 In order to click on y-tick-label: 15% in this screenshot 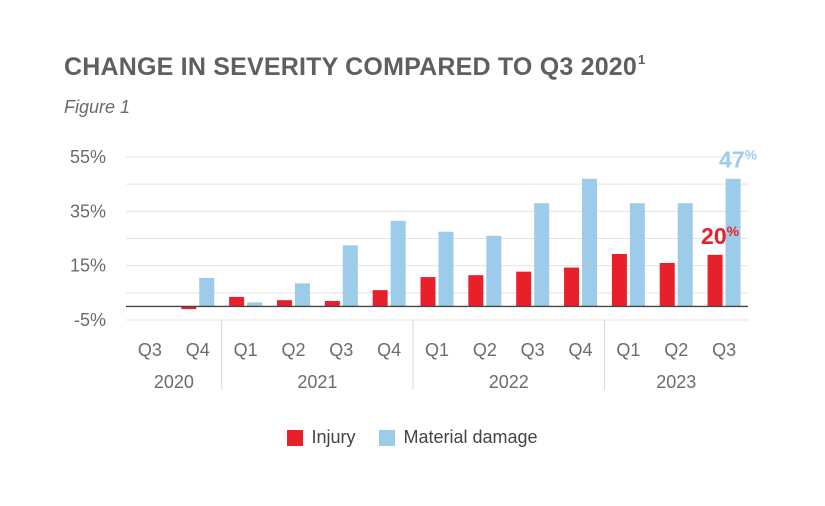, I will do `click(88, 266)`.